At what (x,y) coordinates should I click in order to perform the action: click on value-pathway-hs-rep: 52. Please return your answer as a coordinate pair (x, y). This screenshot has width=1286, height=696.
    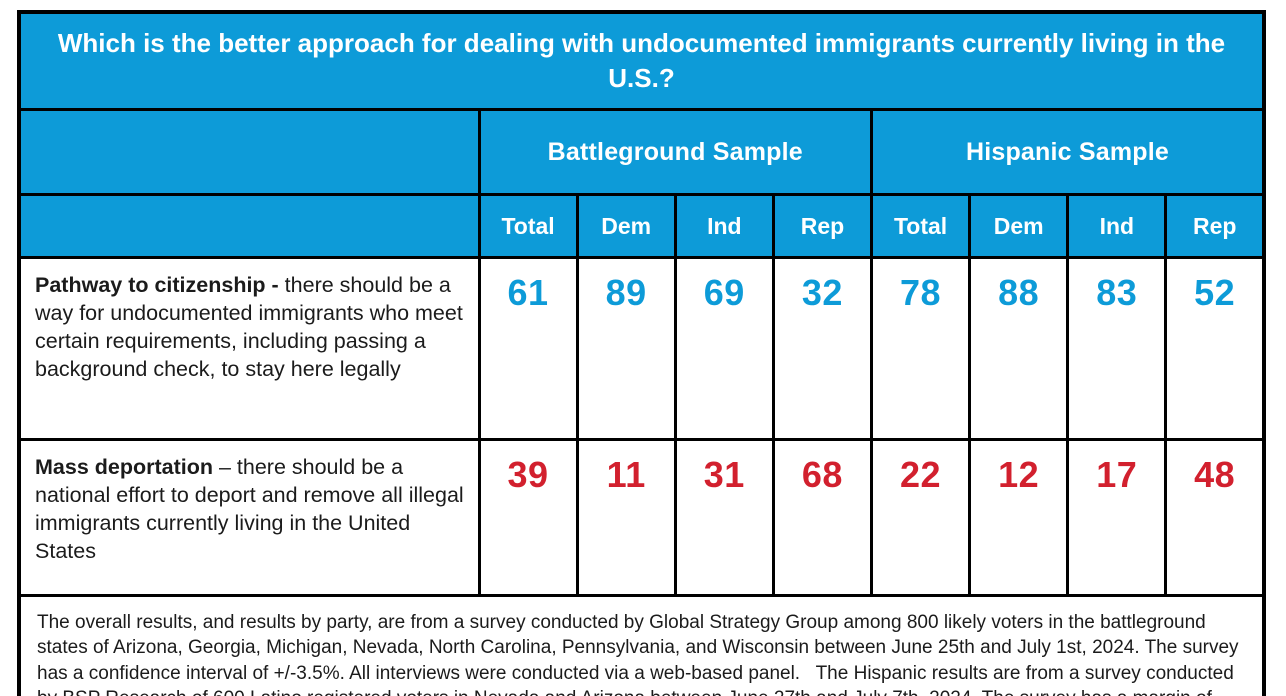
    Looking at the image, I should click on (1215, 348).